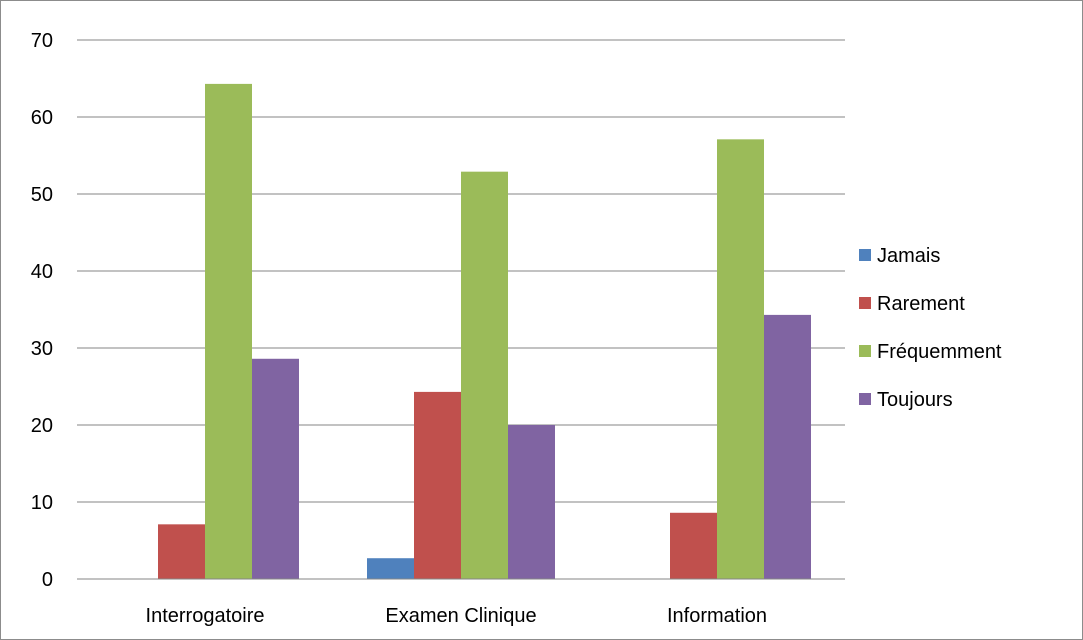  I want to click on legend-label: Fréquemment, so click(939, 352).